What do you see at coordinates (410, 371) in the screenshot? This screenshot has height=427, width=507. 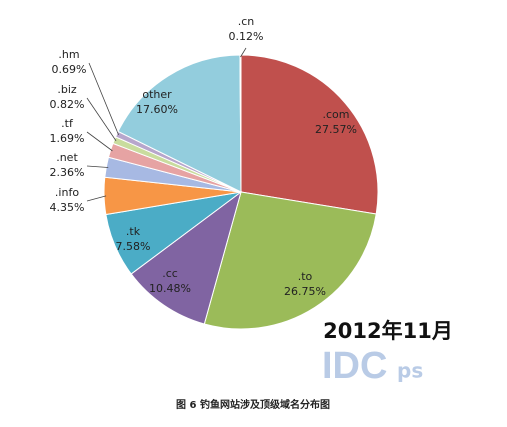 I see `watermark: ps` at bounding box center [410, 371].